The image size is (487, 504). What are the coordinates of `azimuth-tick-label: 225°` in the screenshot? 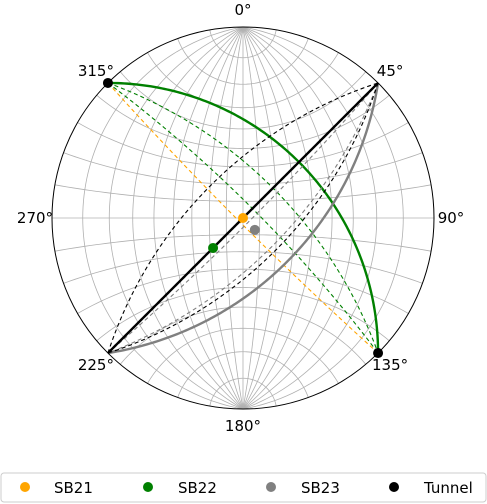 It's located at (96, 365).